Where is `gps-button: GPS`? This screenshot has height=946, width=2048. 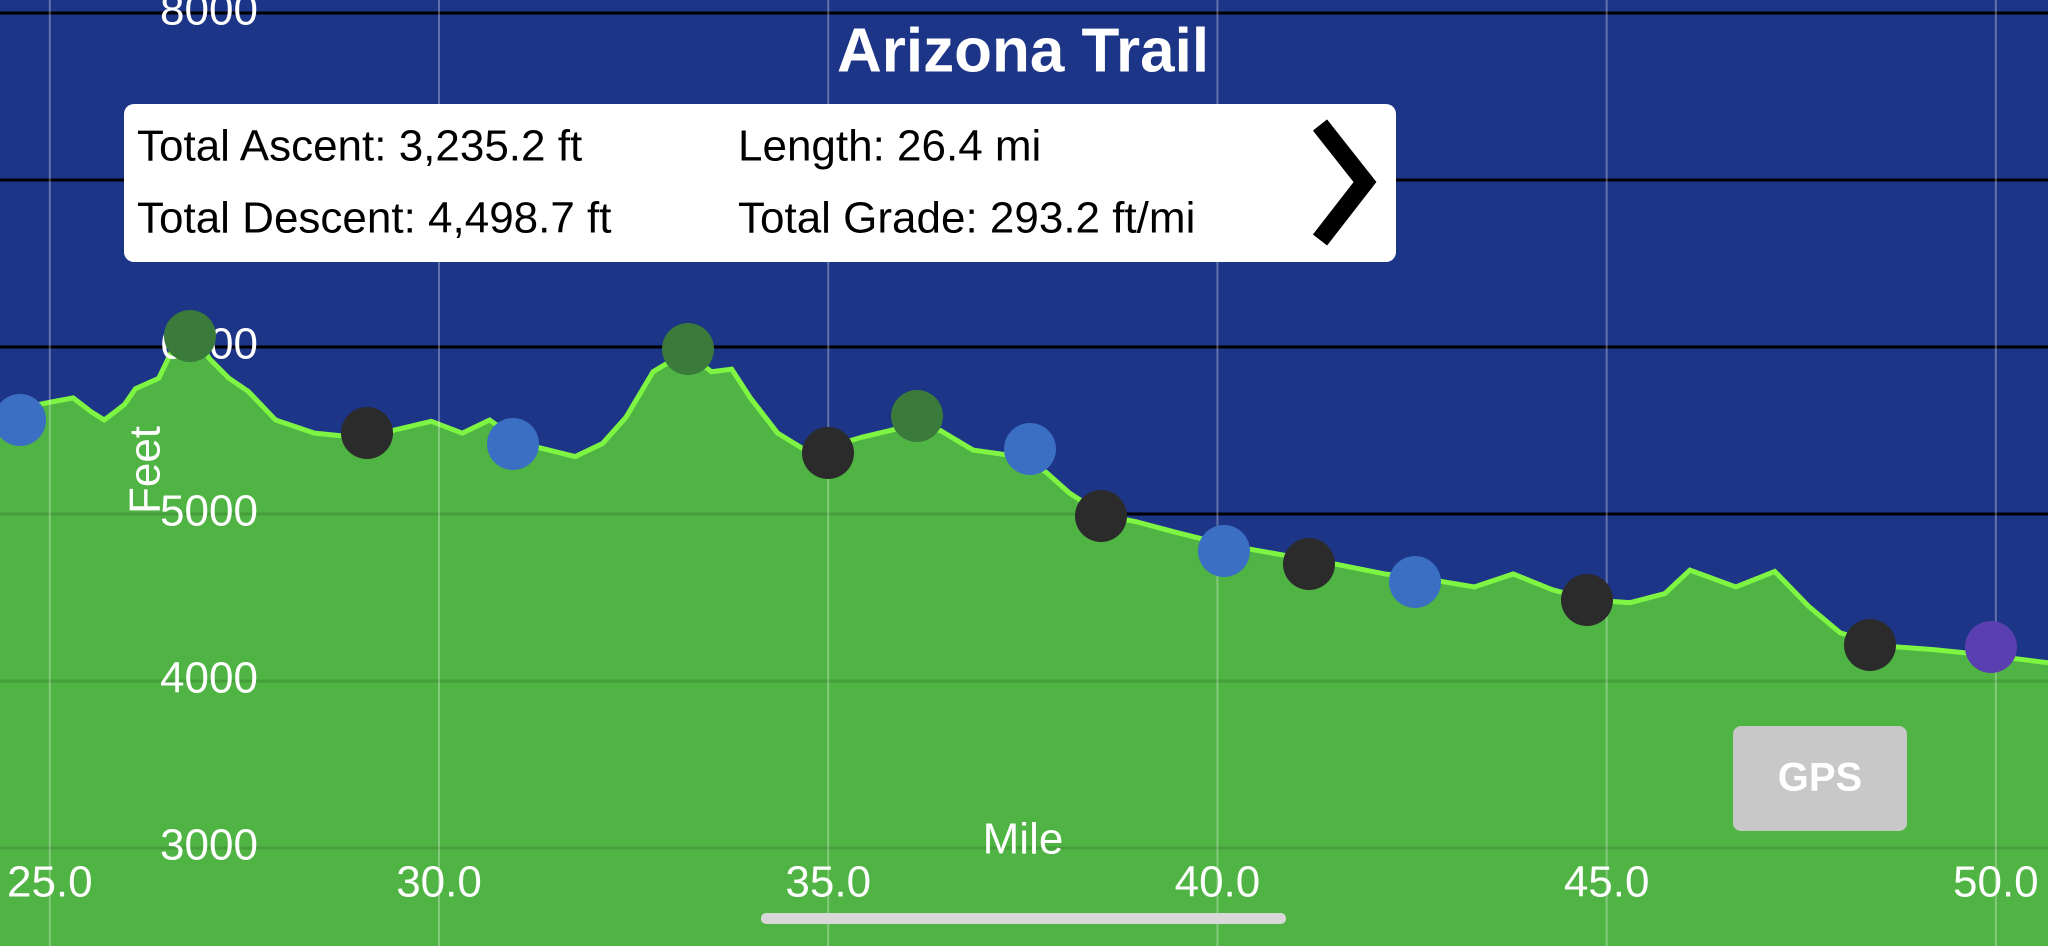
gps-button: GPS is located at coordinates (1820, 778).